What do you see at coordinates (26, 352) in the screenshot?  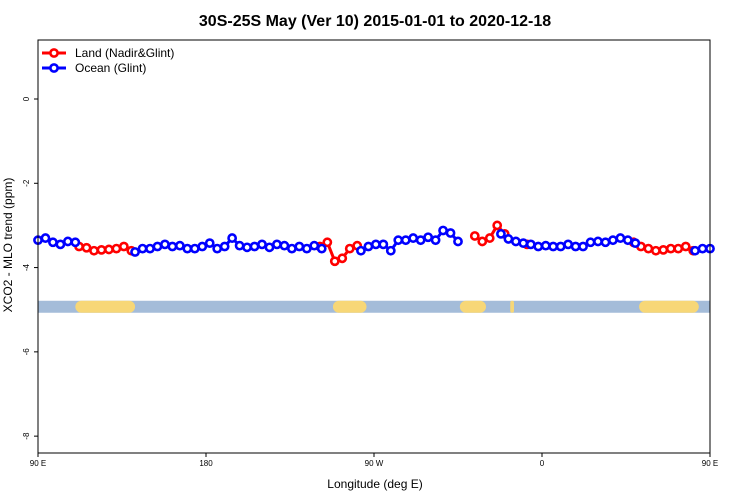 I see `y-tick-label: -6` at bounding box center [26, 352].